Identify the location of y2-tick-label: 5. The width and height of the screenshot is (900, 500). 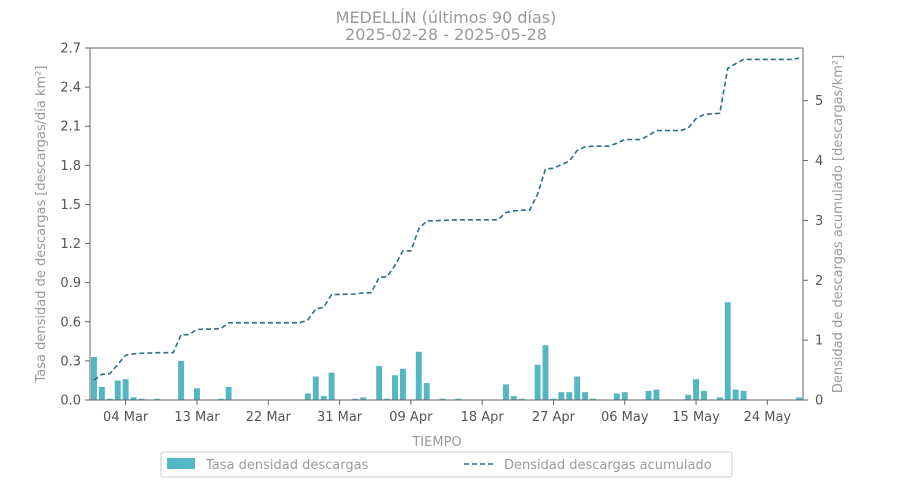
(819, 101).